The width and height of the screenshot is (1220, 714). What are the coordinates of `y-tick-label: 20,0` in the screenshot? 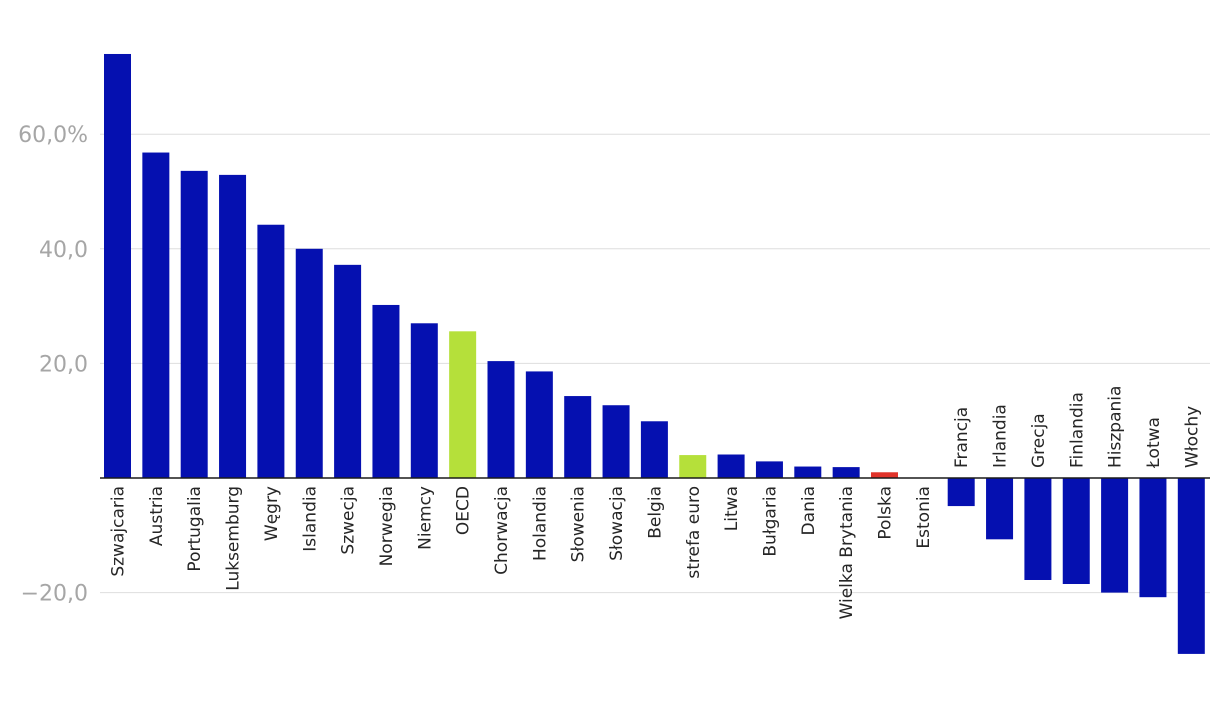 It's located at (63, 364).